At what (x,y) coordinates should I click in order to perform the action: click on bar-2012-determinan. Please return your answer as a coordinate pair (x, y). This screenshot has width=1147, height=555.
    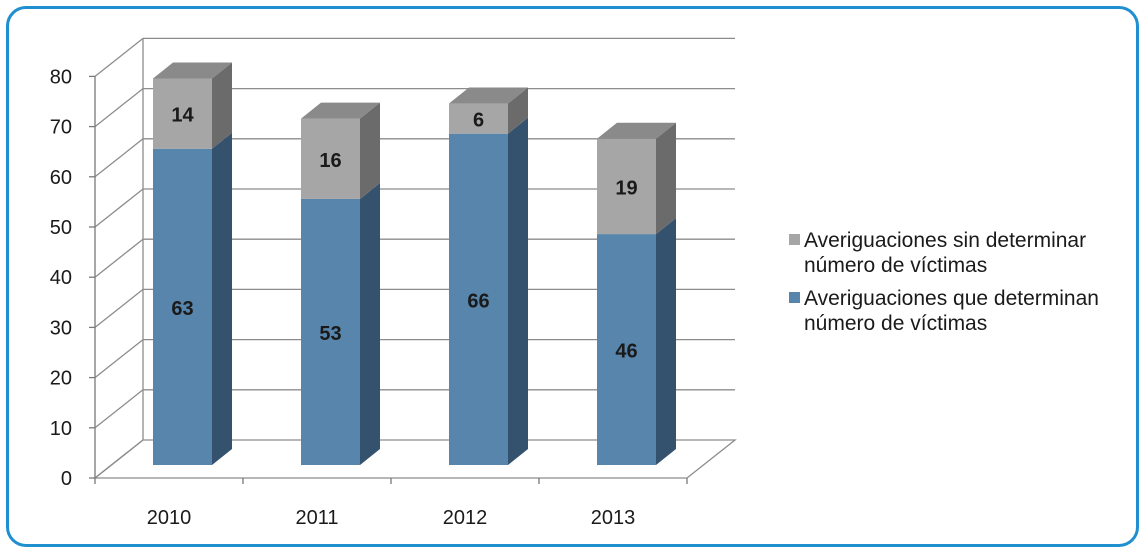
    Looking at the image, I should click on (488, 291).